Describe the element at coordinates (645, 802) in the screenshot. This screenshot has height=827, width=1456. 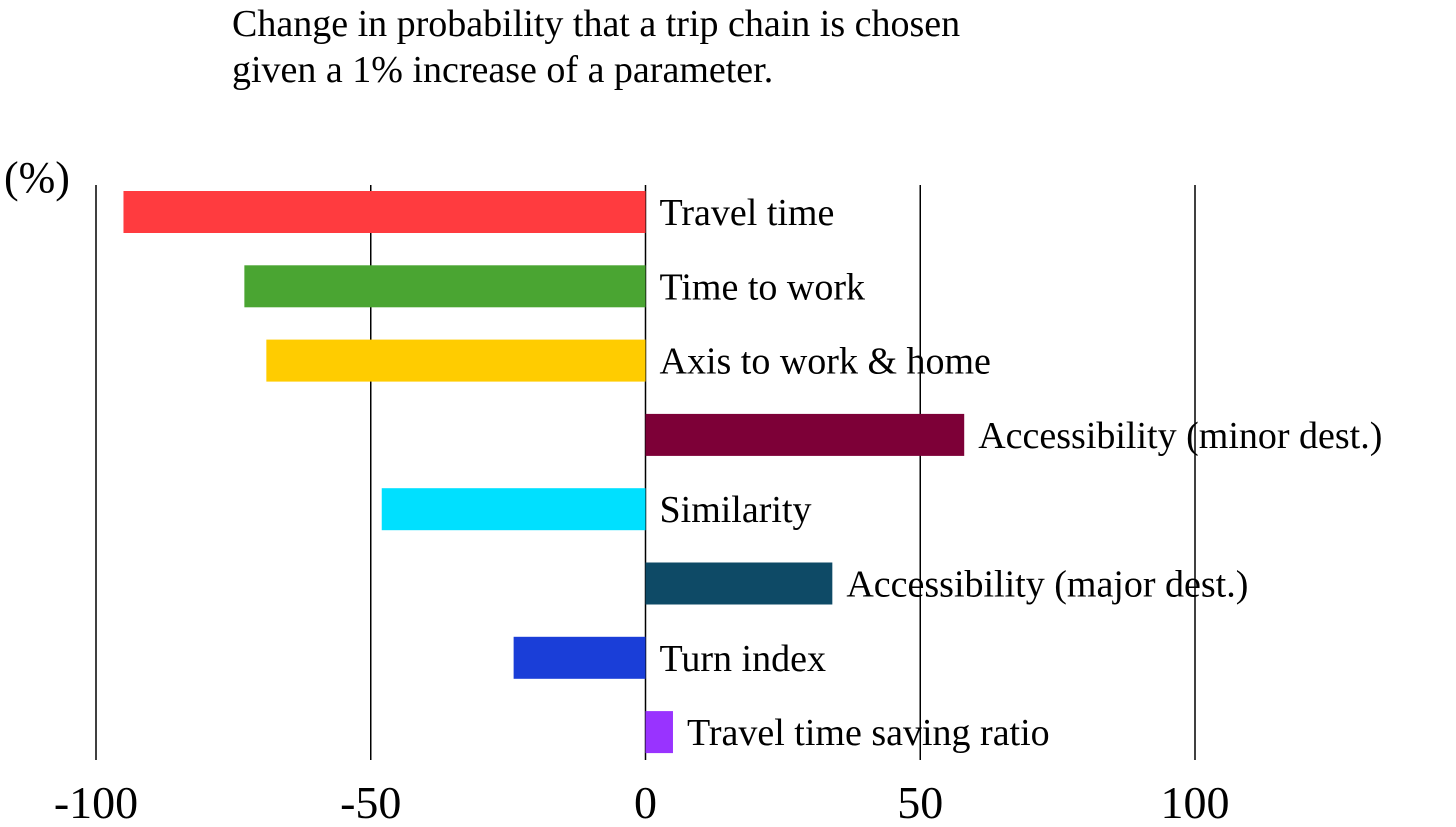
I see `x-tick-label: 0` at that location.